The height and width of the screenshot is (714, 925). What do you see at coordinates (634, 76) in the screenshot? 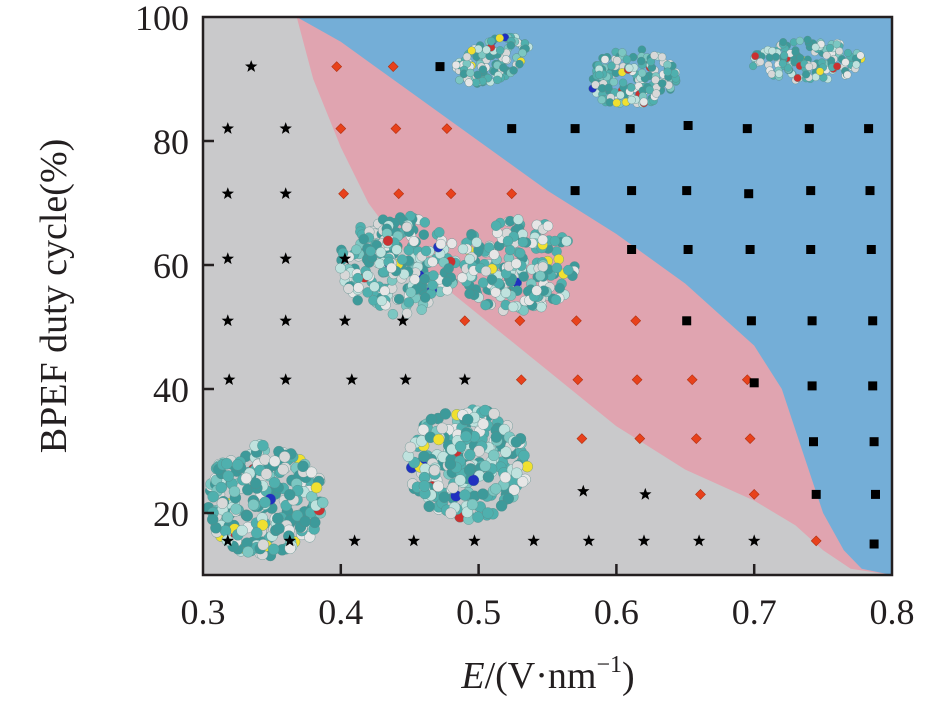
I see `molecule-flat-ellipse` at bounding box center [634, 76].